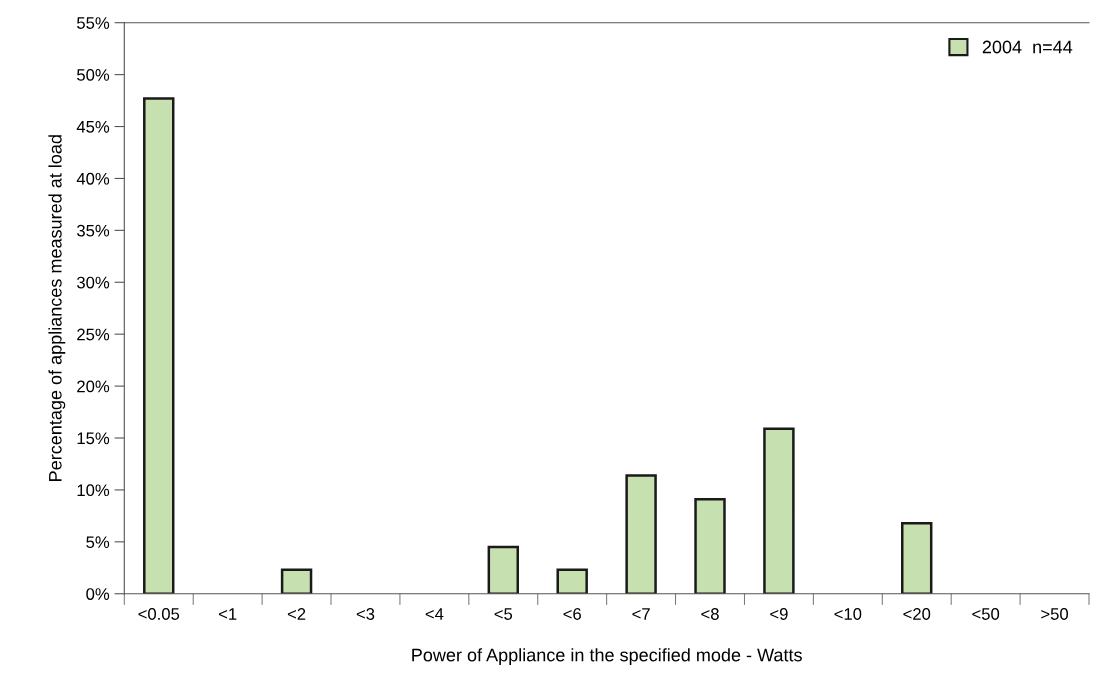 Image resolution: width=1100 pixels, height=688 pixels. I want to click on x-tick-label: <1, so click(227, 614).